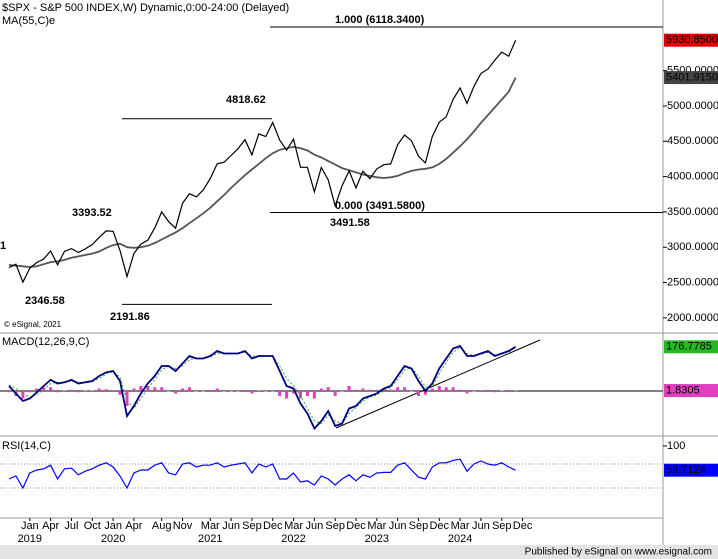 Image resolution: width=718 pixels, height=559 pixels. Describe the element at coordinates (33, 324) in the screenshot. I see `copyright: © eSignal, 2021` at that location.